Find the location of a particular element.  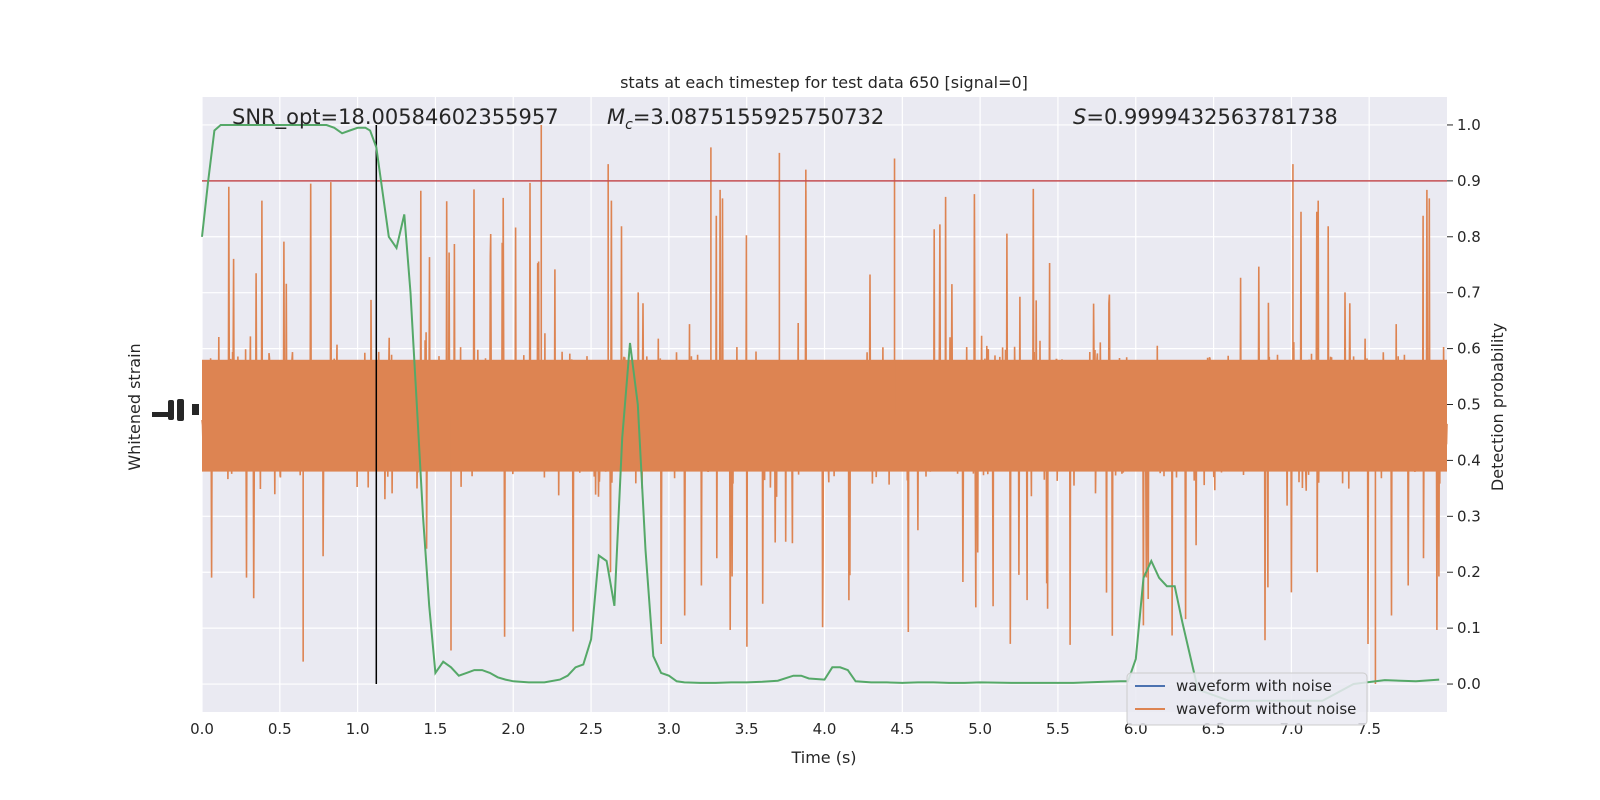

y-right-tick-label: 0.9 is located at coordinates (1469, 181).